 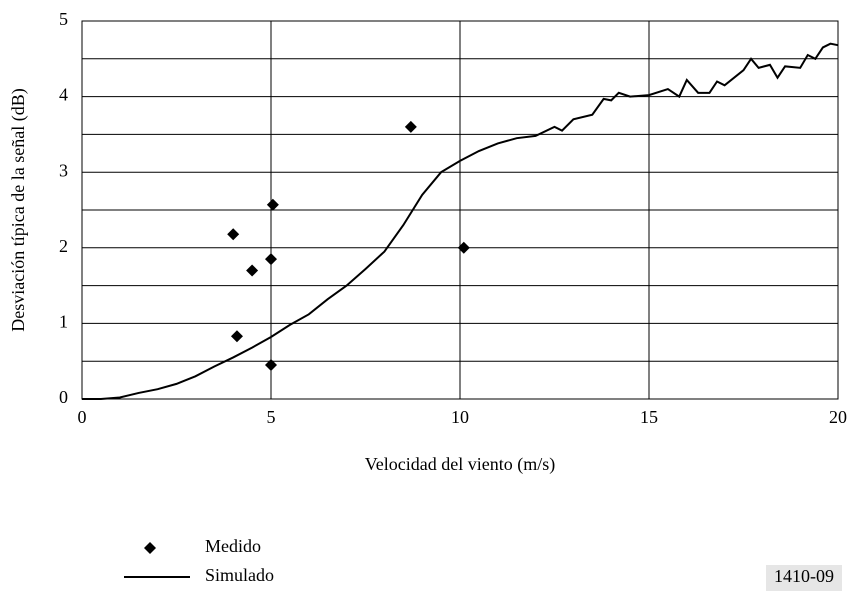 I want to click on y-tick-label: 5, so click(x=63, y=19).